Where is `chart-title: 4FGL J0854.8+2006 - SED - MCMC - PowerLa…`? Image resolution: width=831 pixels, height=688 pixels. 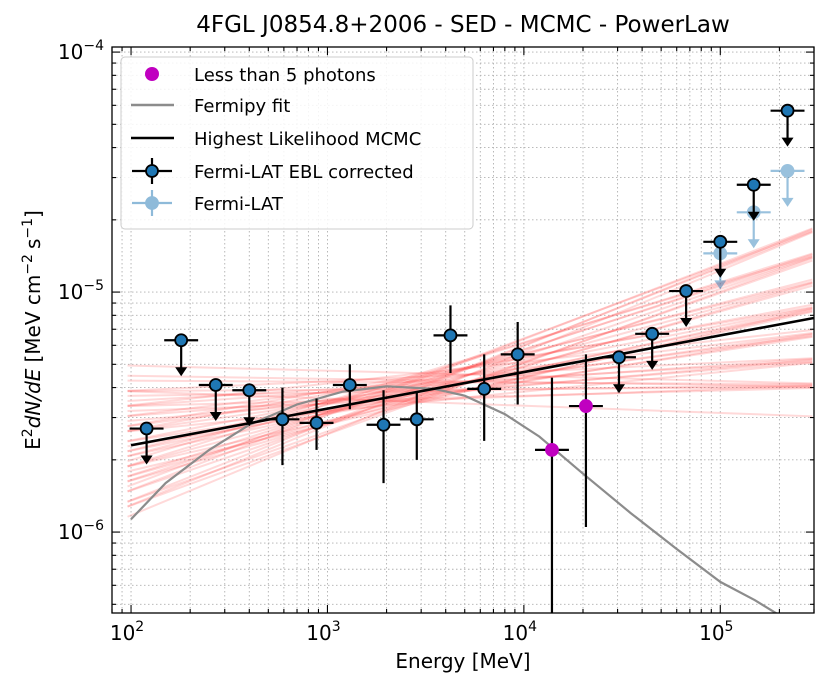 chart-title: 4FGL J0854.8+2006 - SED - MCMC - PowerLa… is located at coordinates (463, 25).